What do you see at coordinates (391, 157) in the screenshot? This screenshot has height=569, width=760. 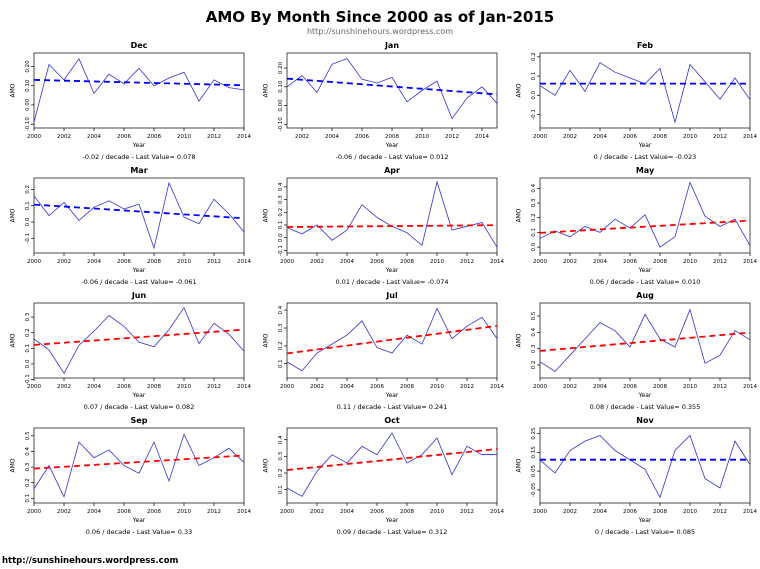 I see `trend-caption: -0.06 / decade - Last Value= 0.012` at bounding box center [391, 157].